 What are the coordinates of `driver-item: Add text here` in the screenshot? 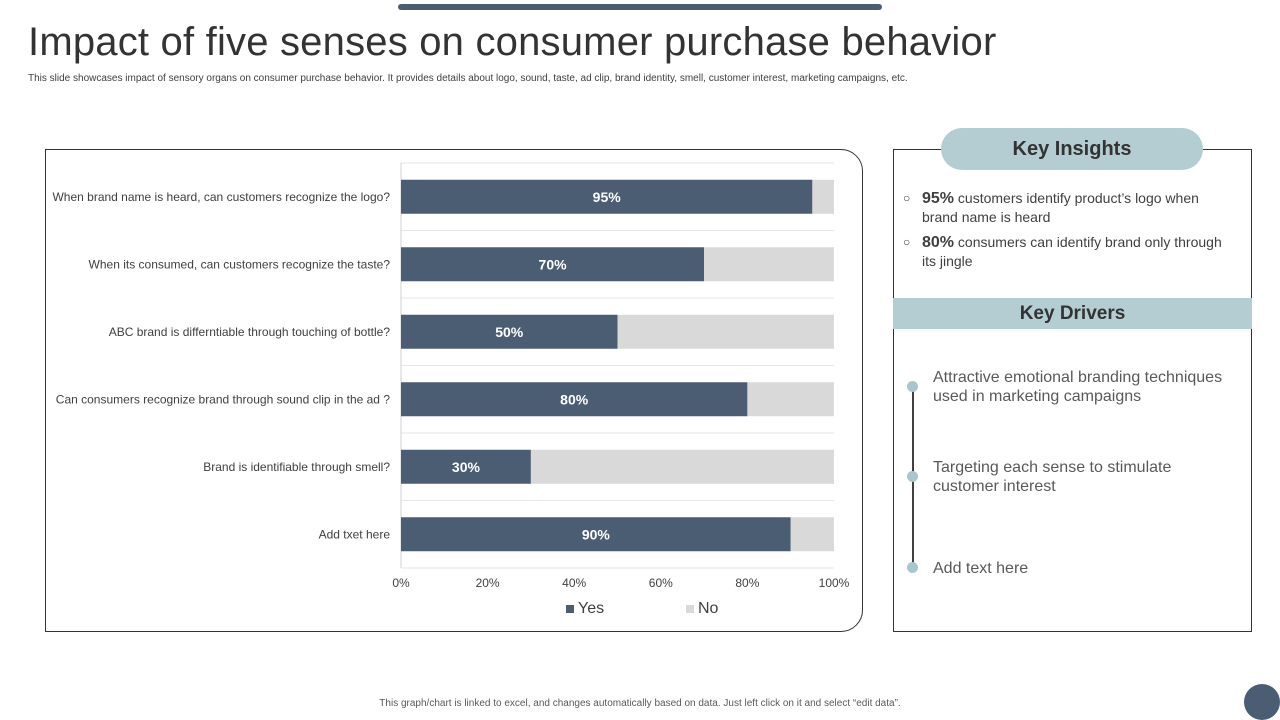 It's located at (981, 568).